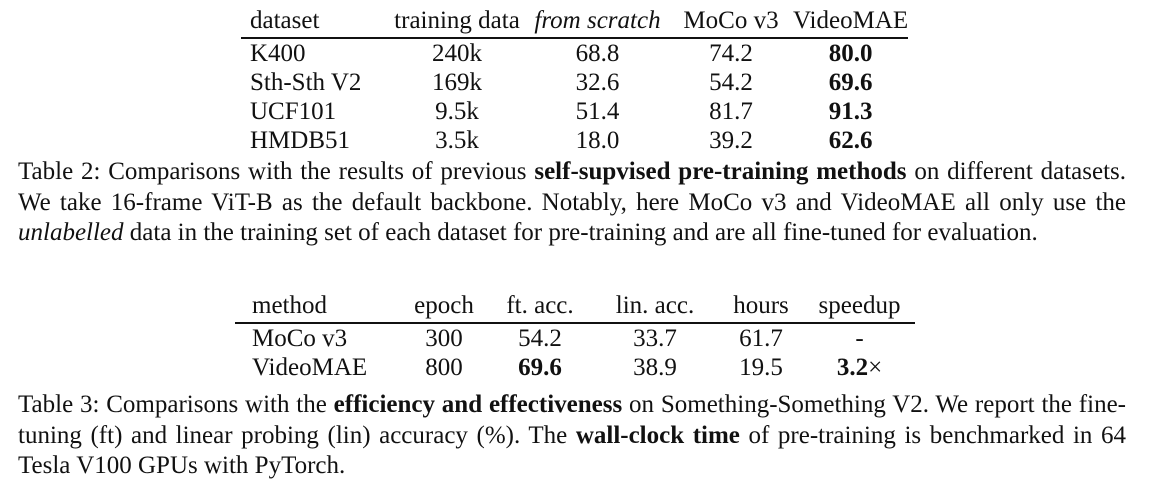  What do you see at coordinates (731, 20) in the screenshot?
I see `col-header-moco-v3: MoCo v3` at bounding box center [731, 20].